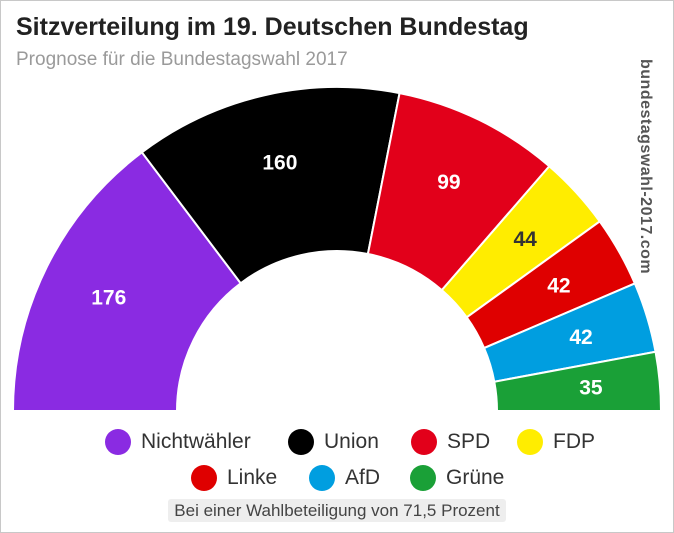 This screenshot has height=533, width=674. I want to click on legend-item-nichtwaehler: Nichtwähler, so click(178, 442).